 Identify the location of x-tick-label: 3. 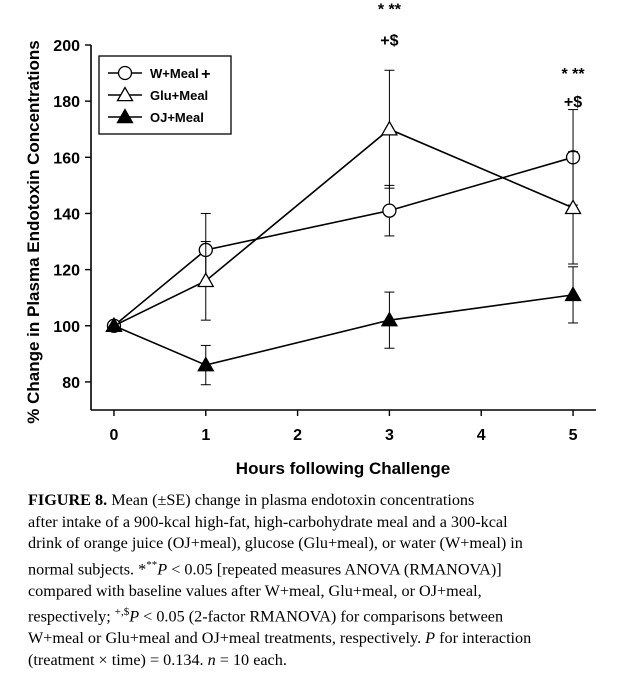
(389, 435).